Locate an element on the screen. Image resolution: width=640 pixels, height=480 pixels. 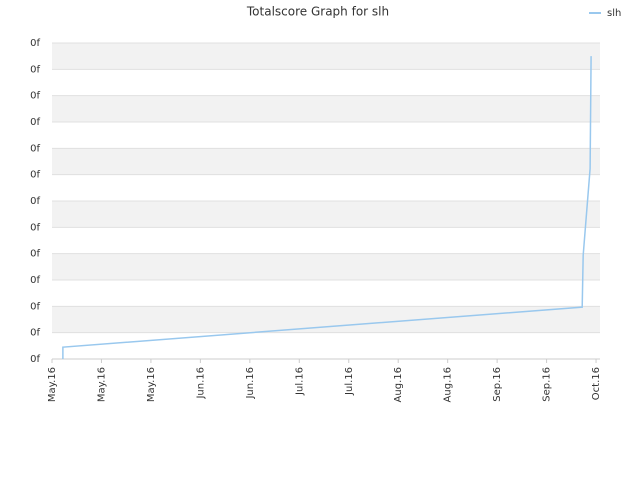
chart-title: Totalscore Graph for slh is located at coordinates (317, 12).